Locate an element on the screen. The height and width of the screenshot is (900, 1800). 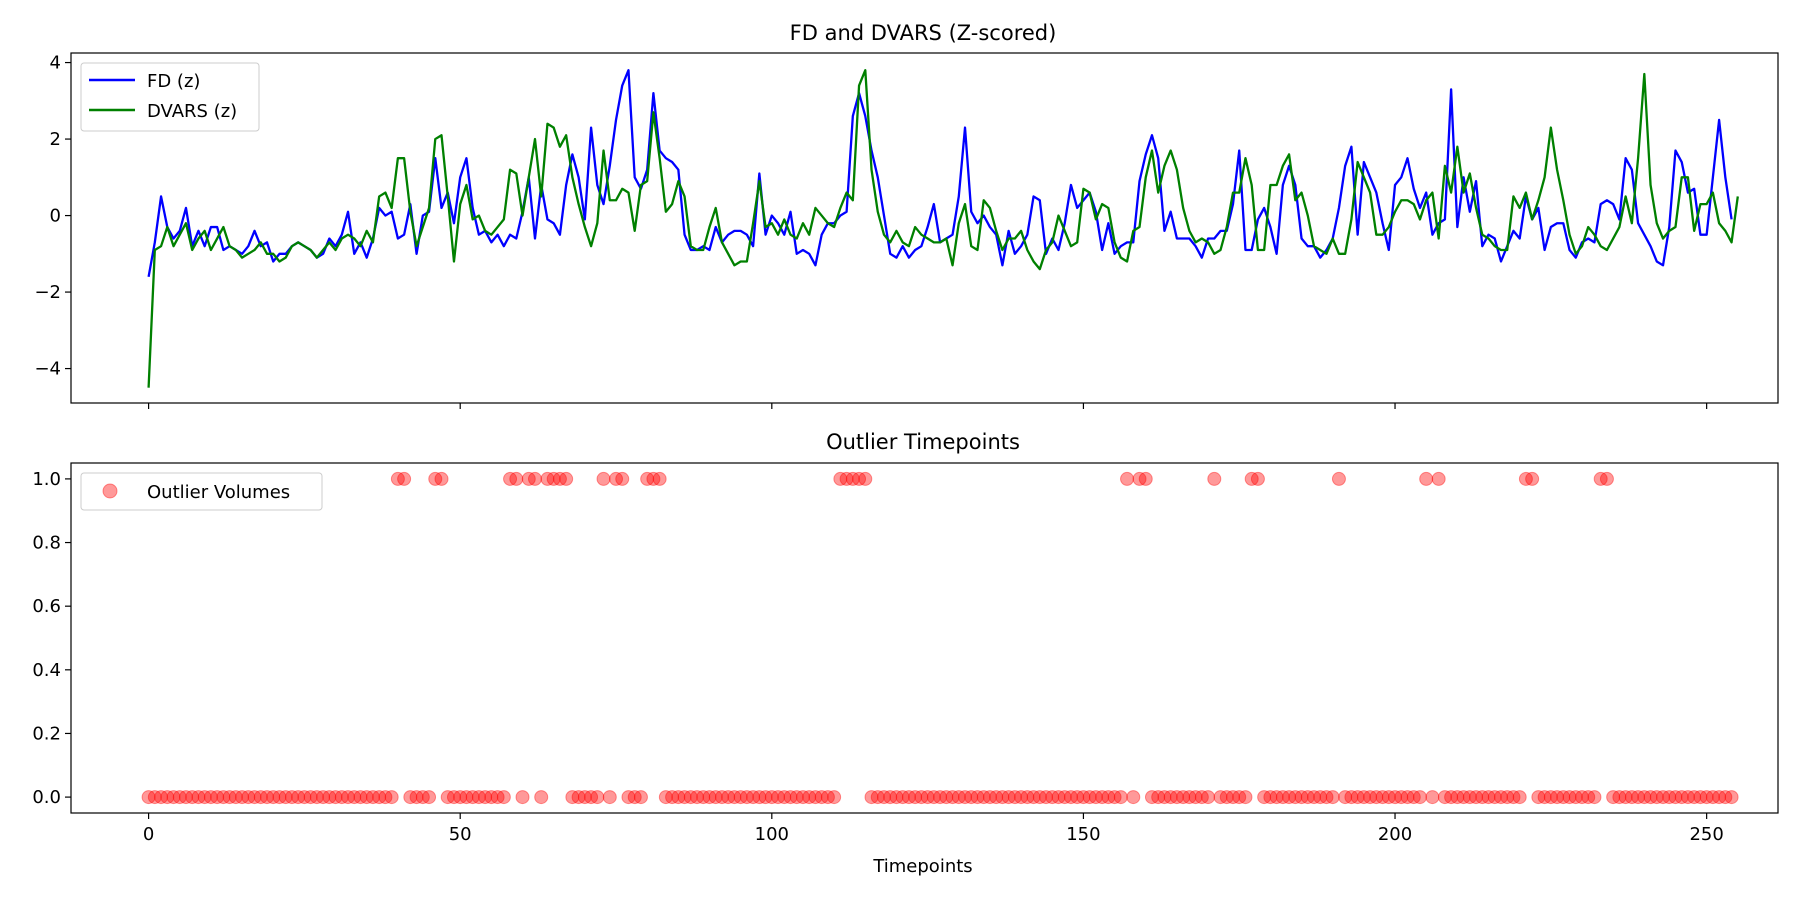
bottom-xtick-label-200: 200 is located at coordinates (1395, 834).